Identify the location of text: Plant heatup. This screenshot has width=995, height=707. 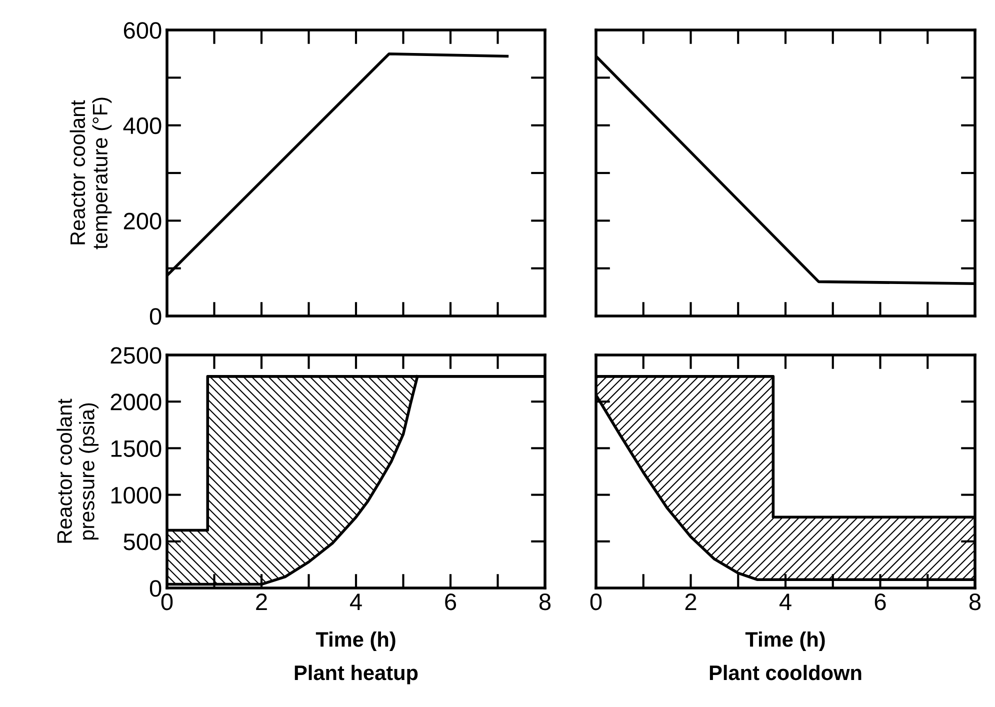
(356, 674).